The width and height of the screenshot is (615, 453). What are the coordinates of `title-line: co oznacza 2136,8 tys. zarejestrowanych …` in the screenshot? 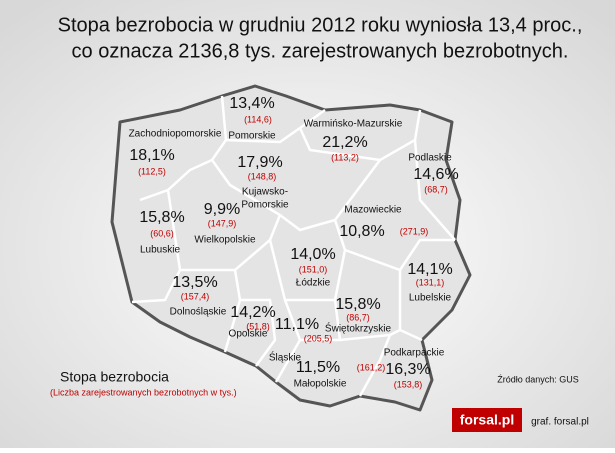 It's located at (320, 51).